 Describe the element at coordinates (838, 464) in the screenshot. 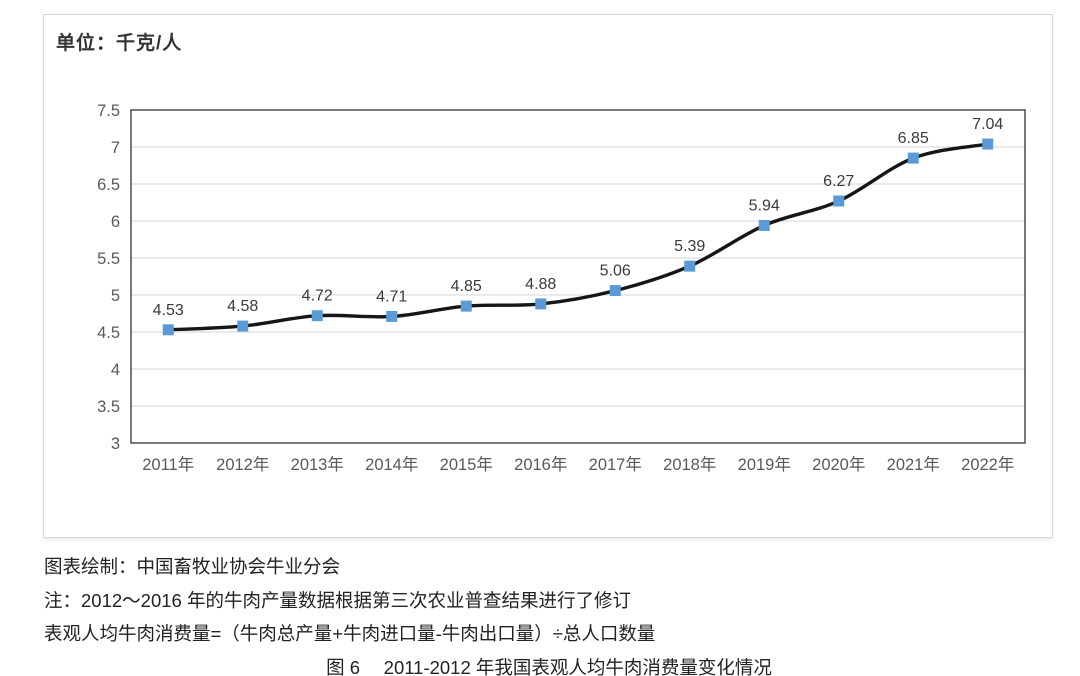

I see `x-axis-tick-label: 2020年` at that location.